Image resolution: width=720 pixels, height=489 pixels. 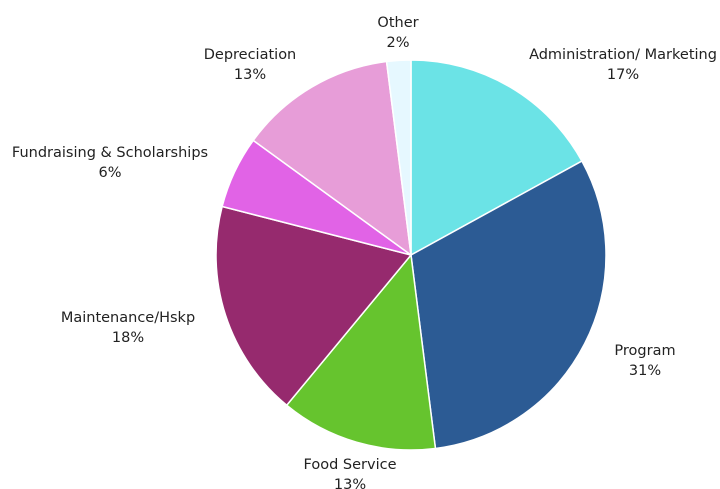 I want to click on pie-slice-maintenance-hskp, so click(x=314, y=306).